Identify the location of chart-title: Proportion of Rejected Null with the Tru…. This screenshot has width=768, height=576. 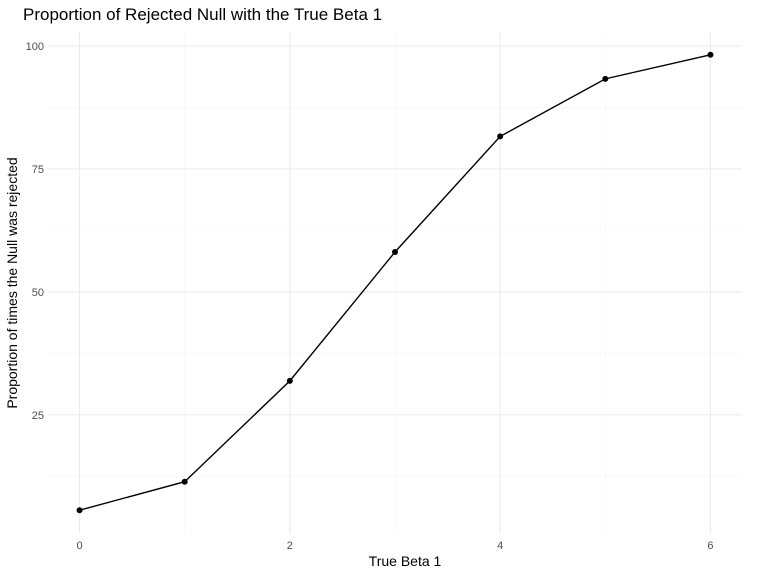
(202, 14).